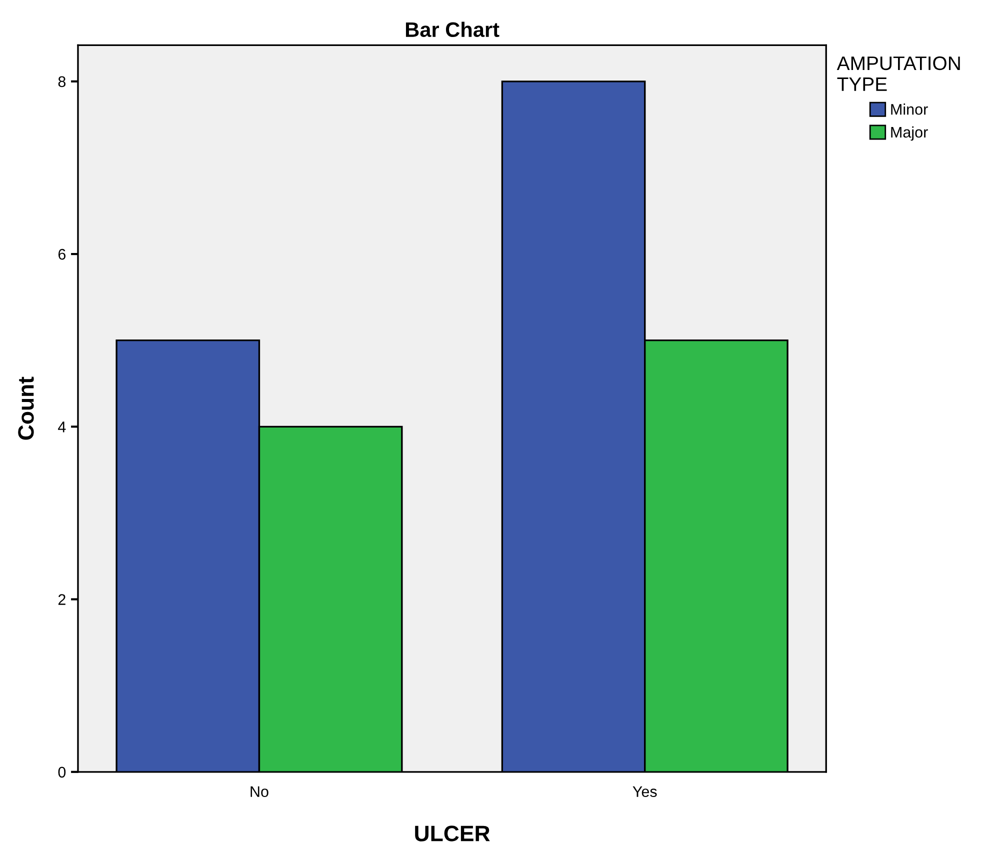 The height and width of the screenshot is (852, 987). I want to click on y-tick-label: 4, so click(62, 427).